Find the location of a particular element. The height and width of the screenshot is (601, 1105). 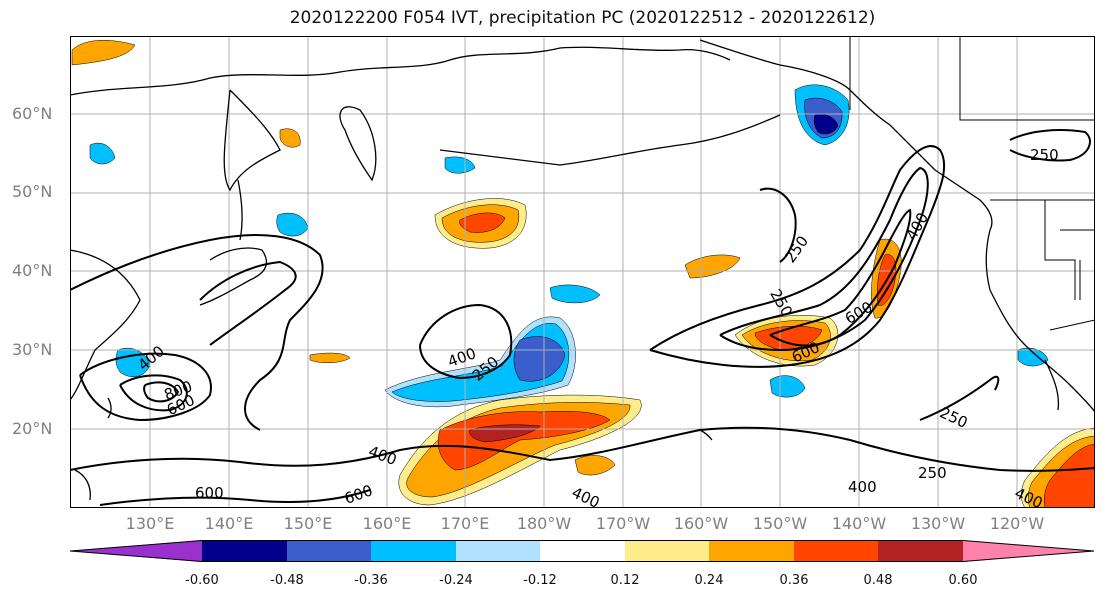

lon-label-170w: 170°W is located at coordinates (623, 523).